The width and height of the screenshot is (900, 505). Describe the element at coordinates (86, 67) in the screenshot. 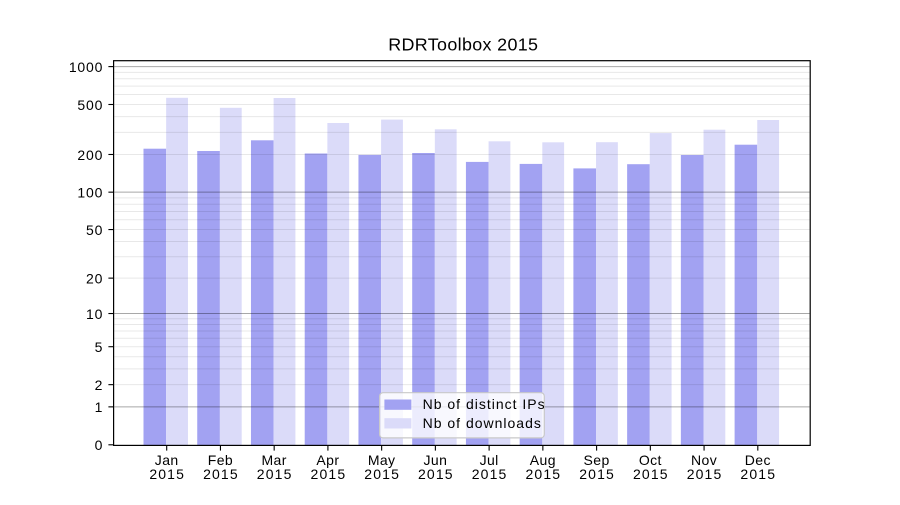

I see `svg-text: 1000` at that location.